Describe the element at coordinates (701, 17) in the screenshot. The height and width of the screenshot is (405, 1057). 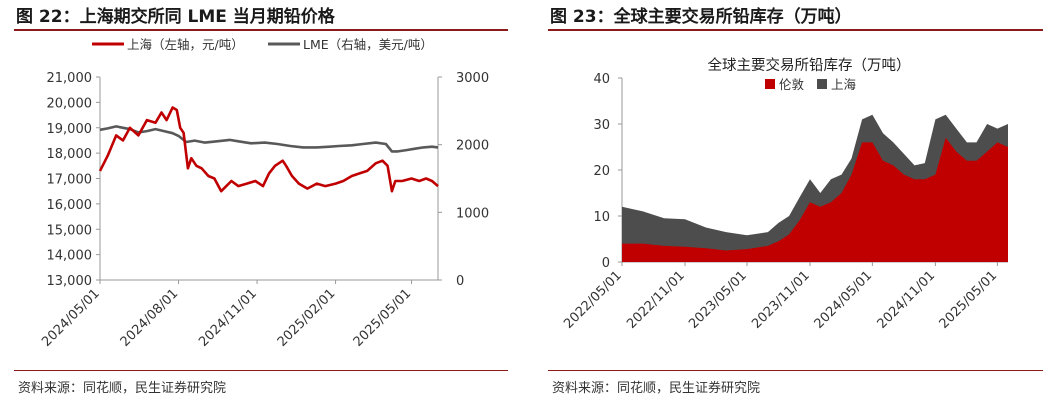
I see `figure-title: 图 23：全球主要交易所铅库存（万吨）` at that location.